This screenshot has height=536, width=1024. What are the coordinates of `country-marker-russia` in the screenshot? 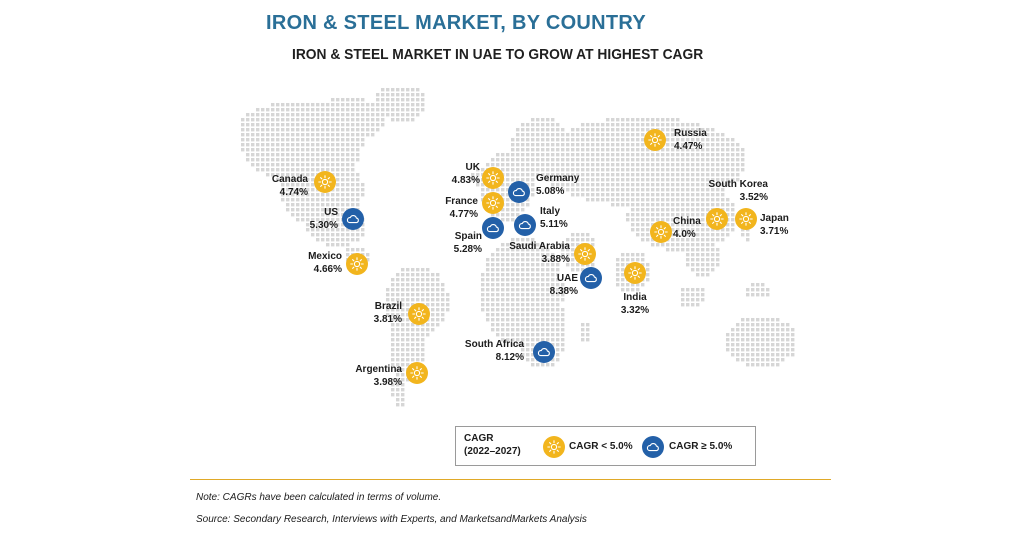 It's located at (655, 140).